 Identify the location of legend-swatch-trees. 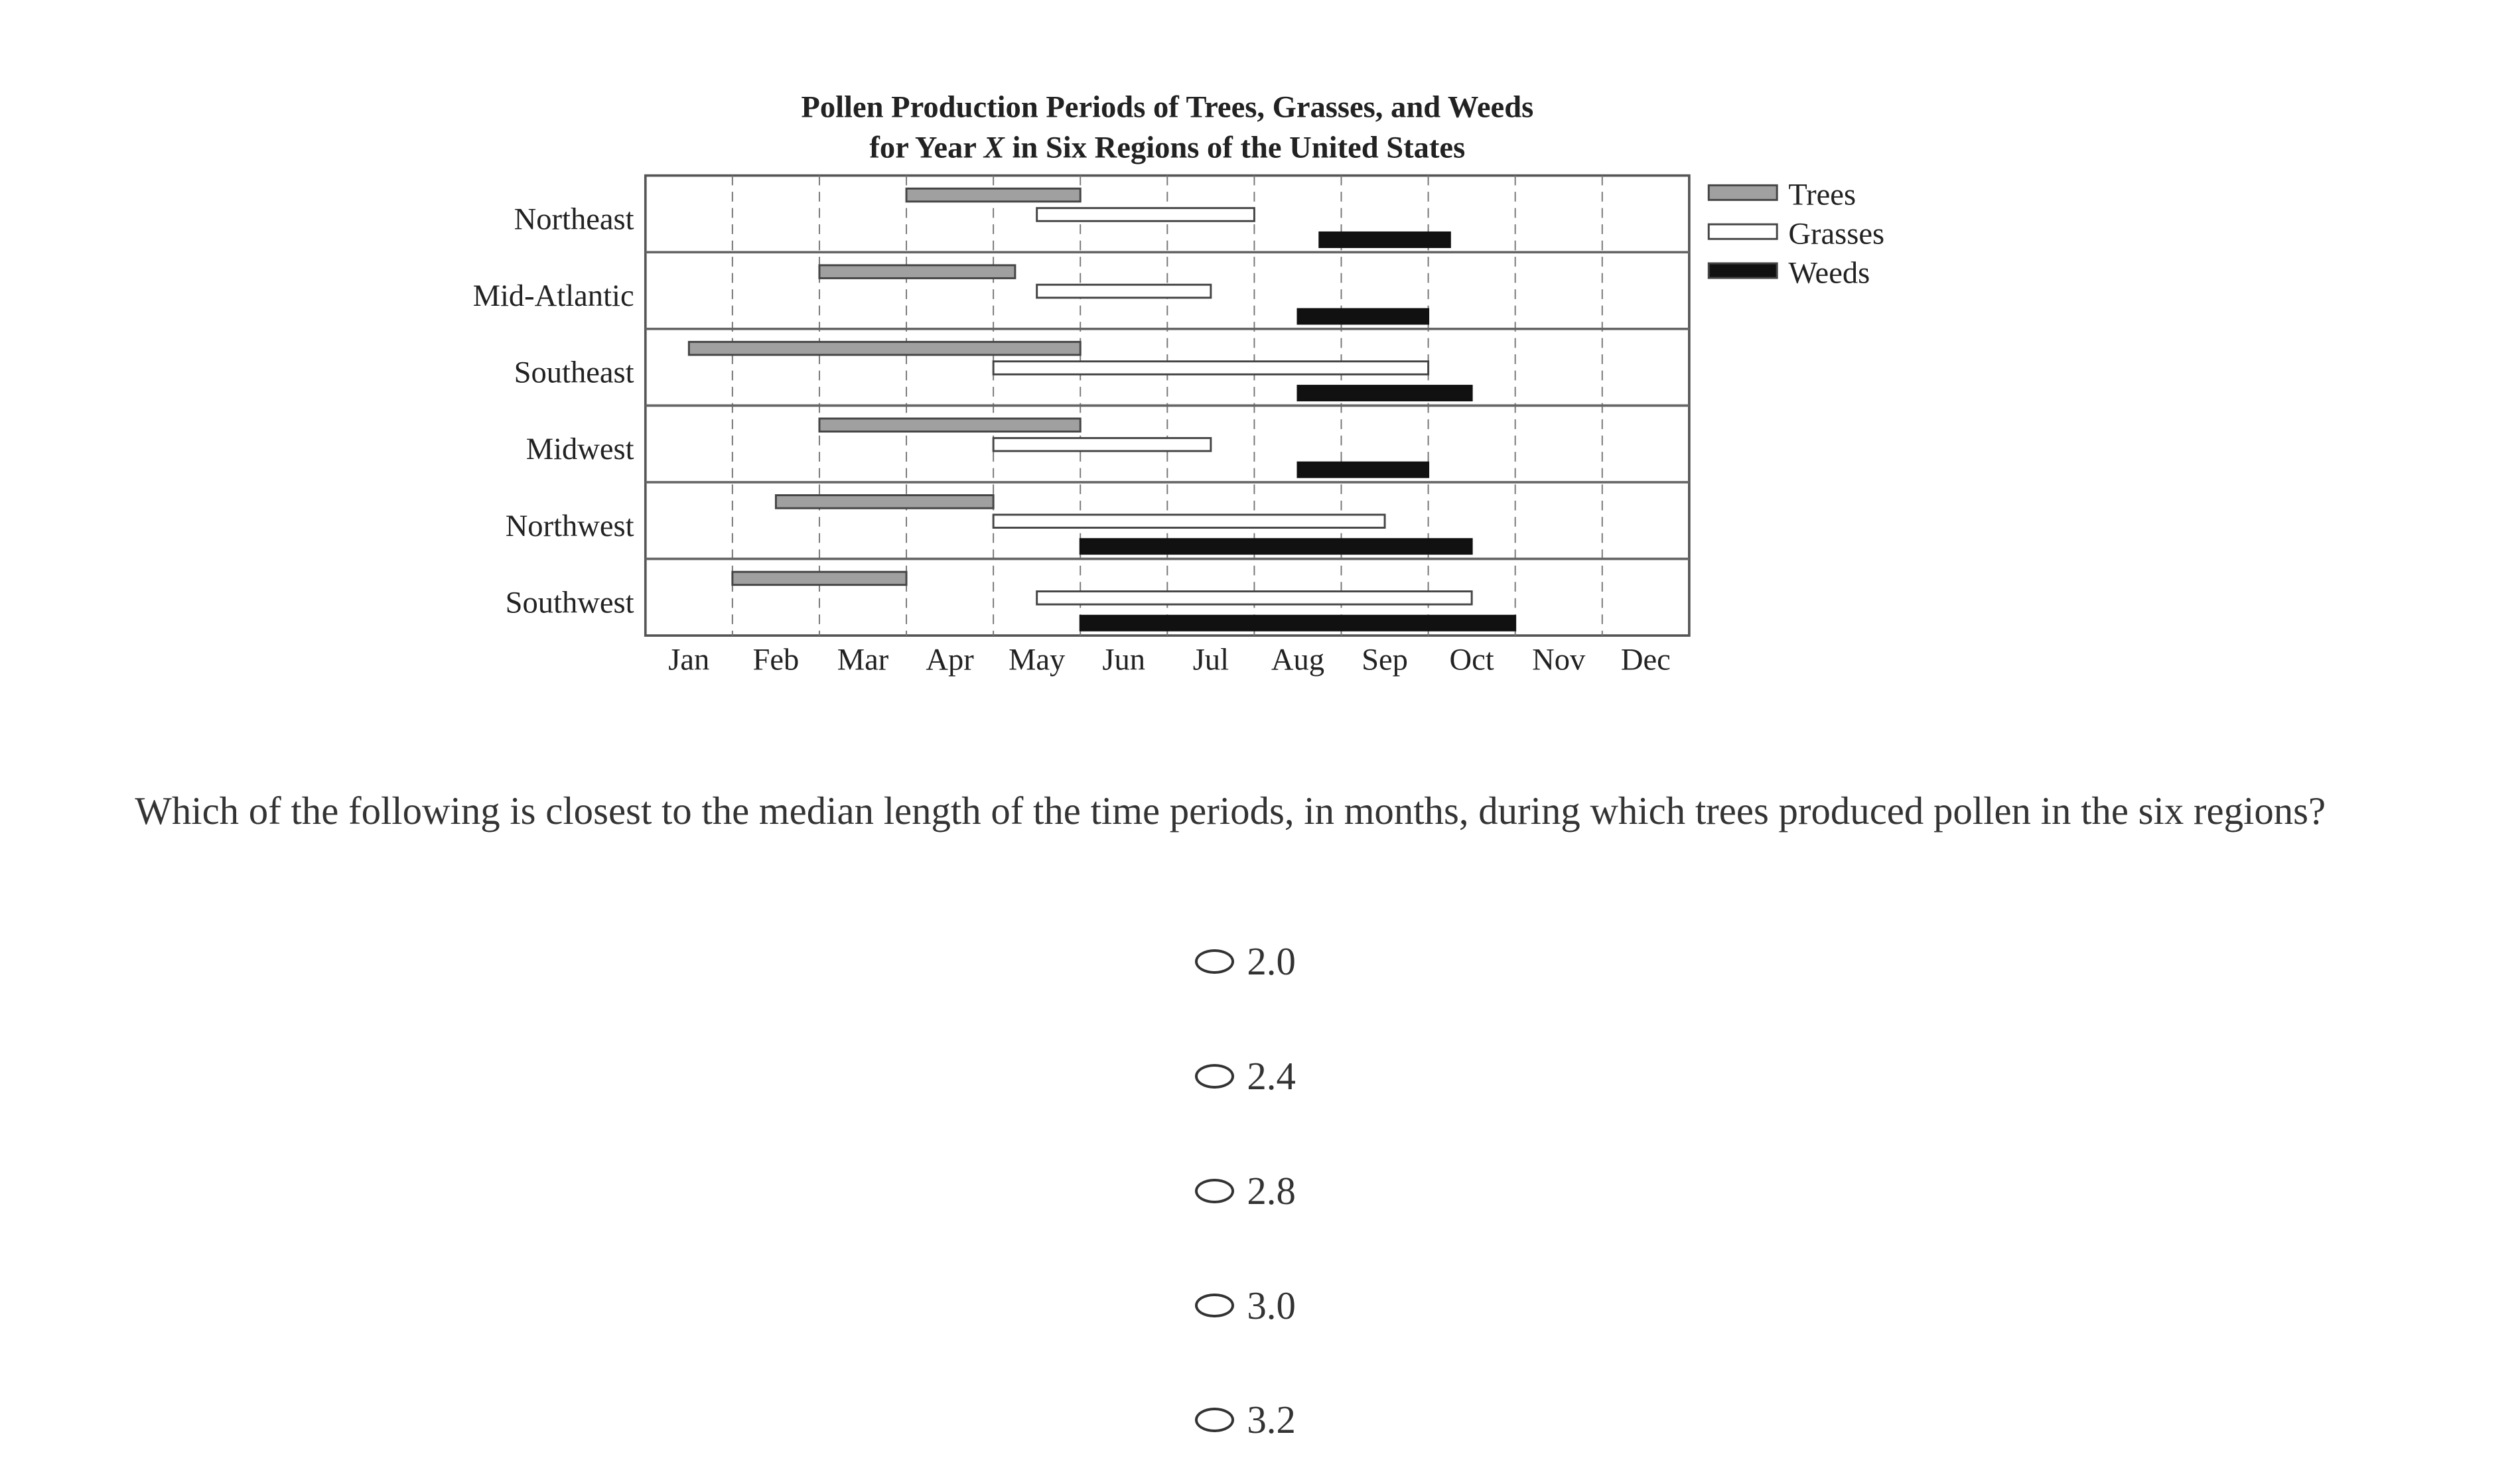
(1742, 193).